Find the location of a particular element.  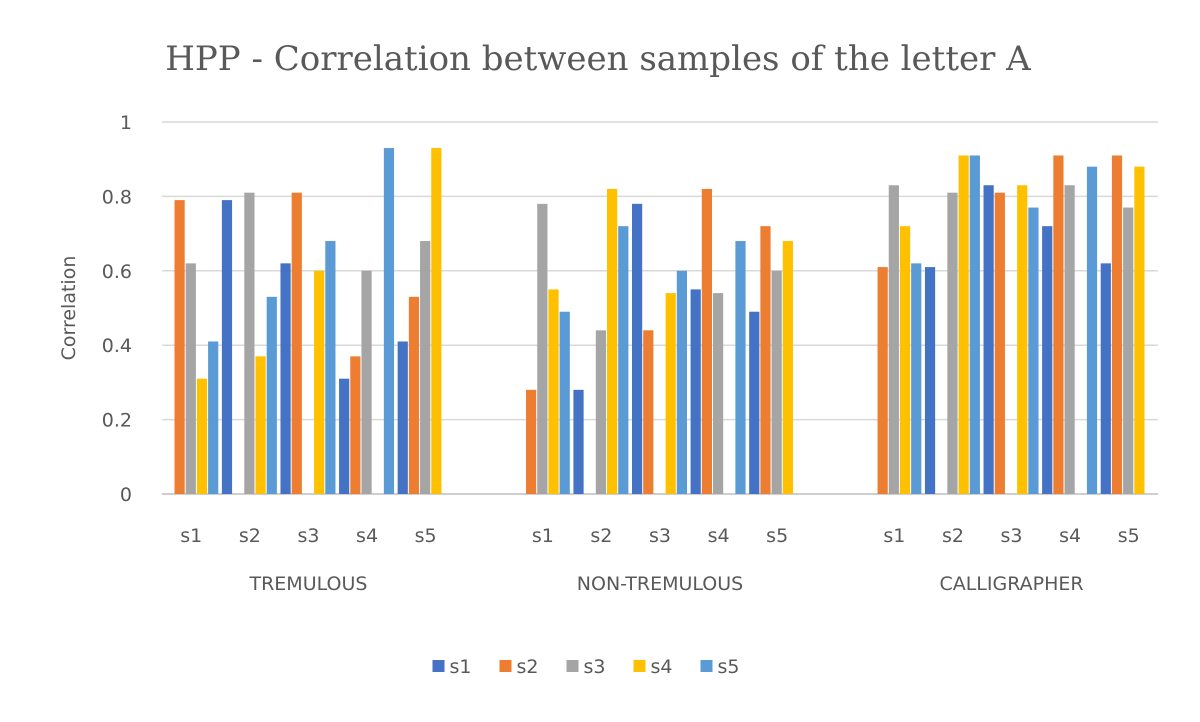

bar-tremulous-s1-s2 is located at coordinates (179, 347).